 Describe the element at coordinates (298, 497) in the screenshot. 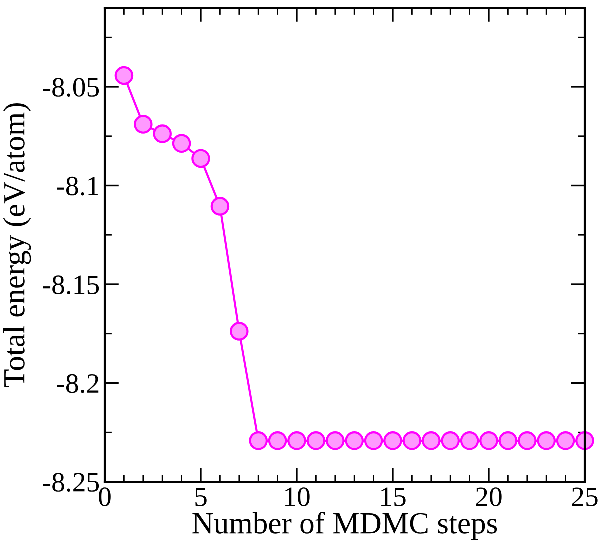

I see `x-tick-label: 10` at that location.